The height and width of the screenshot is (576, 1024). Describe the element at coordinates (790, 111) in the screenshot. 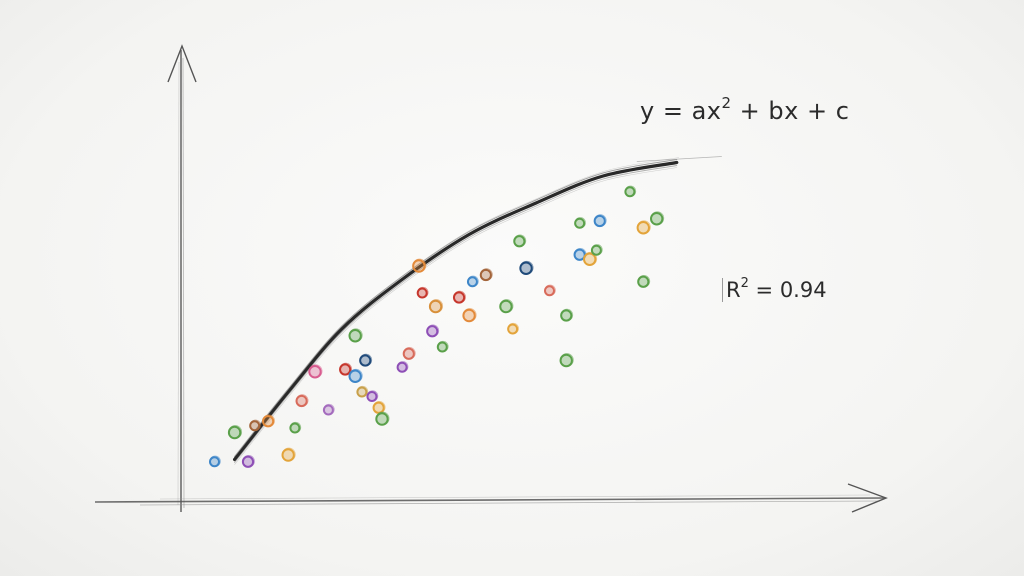

I see `equation-suffix: + bx + c` at that location.